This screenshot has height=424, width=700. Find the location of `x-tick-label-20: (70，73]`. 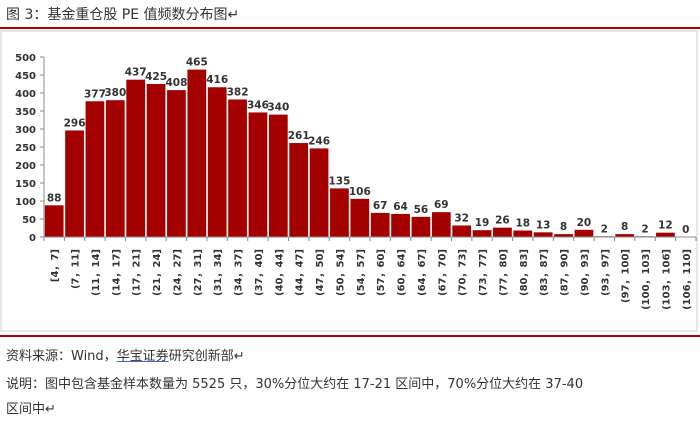

x-tick-label-20: (70，73] is located at coordinates (463, 272).